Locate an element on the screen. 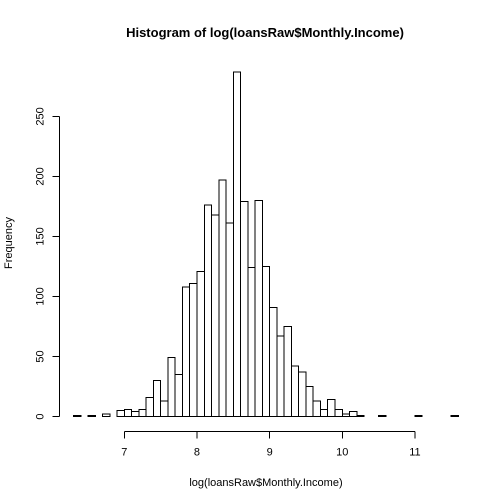  y-tick-label: 100 is located at coordinates (41, 296).